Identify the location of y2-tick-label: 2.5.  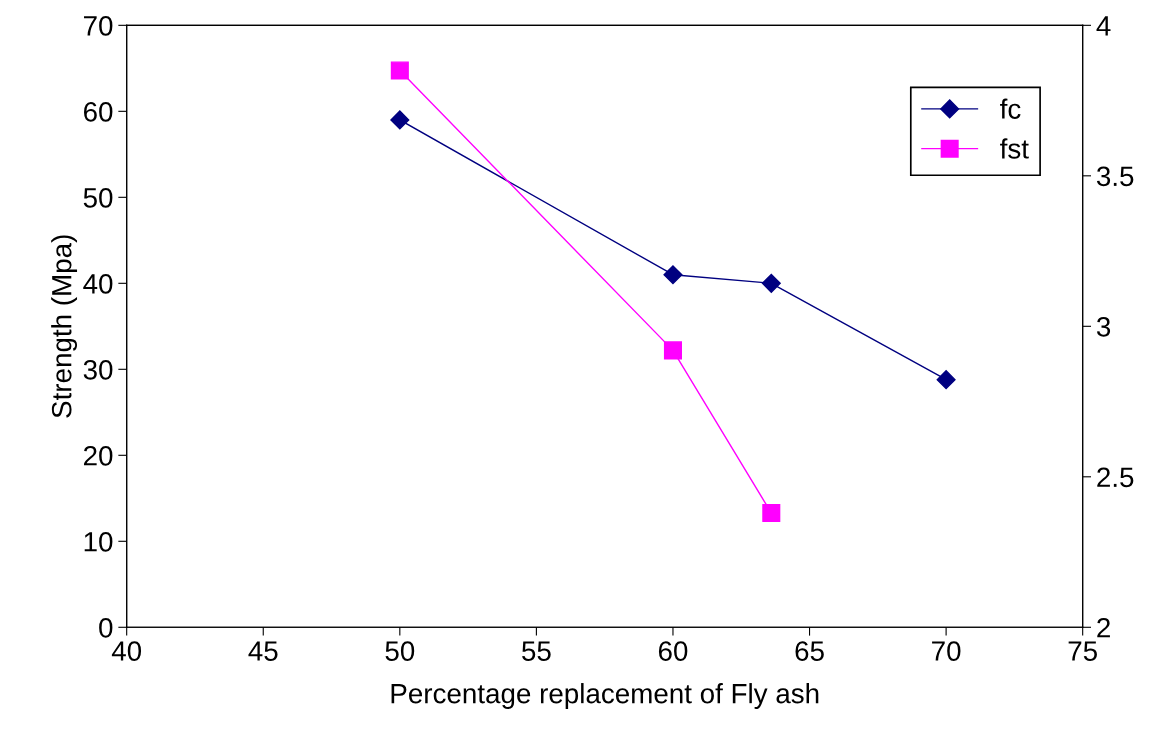
(1115, 477).